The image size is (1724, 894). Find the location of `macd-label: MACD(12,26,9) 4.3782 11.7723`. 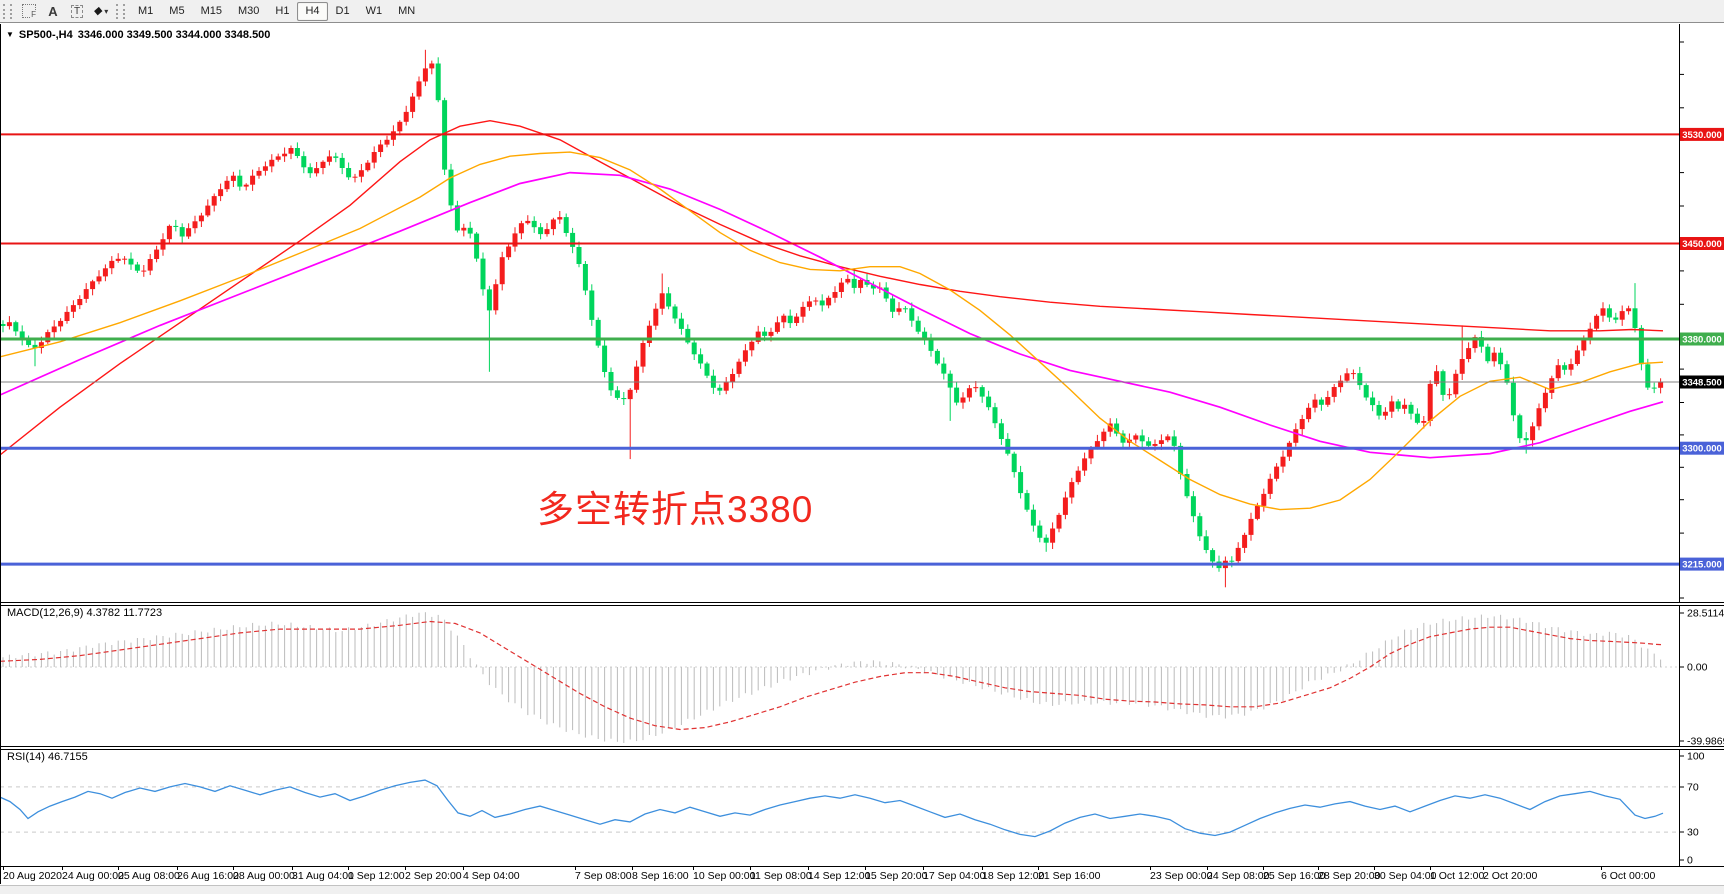

macd-label: MACD(12,26,9) 4.3782 11.7723 is located at coordinates (84, 613).